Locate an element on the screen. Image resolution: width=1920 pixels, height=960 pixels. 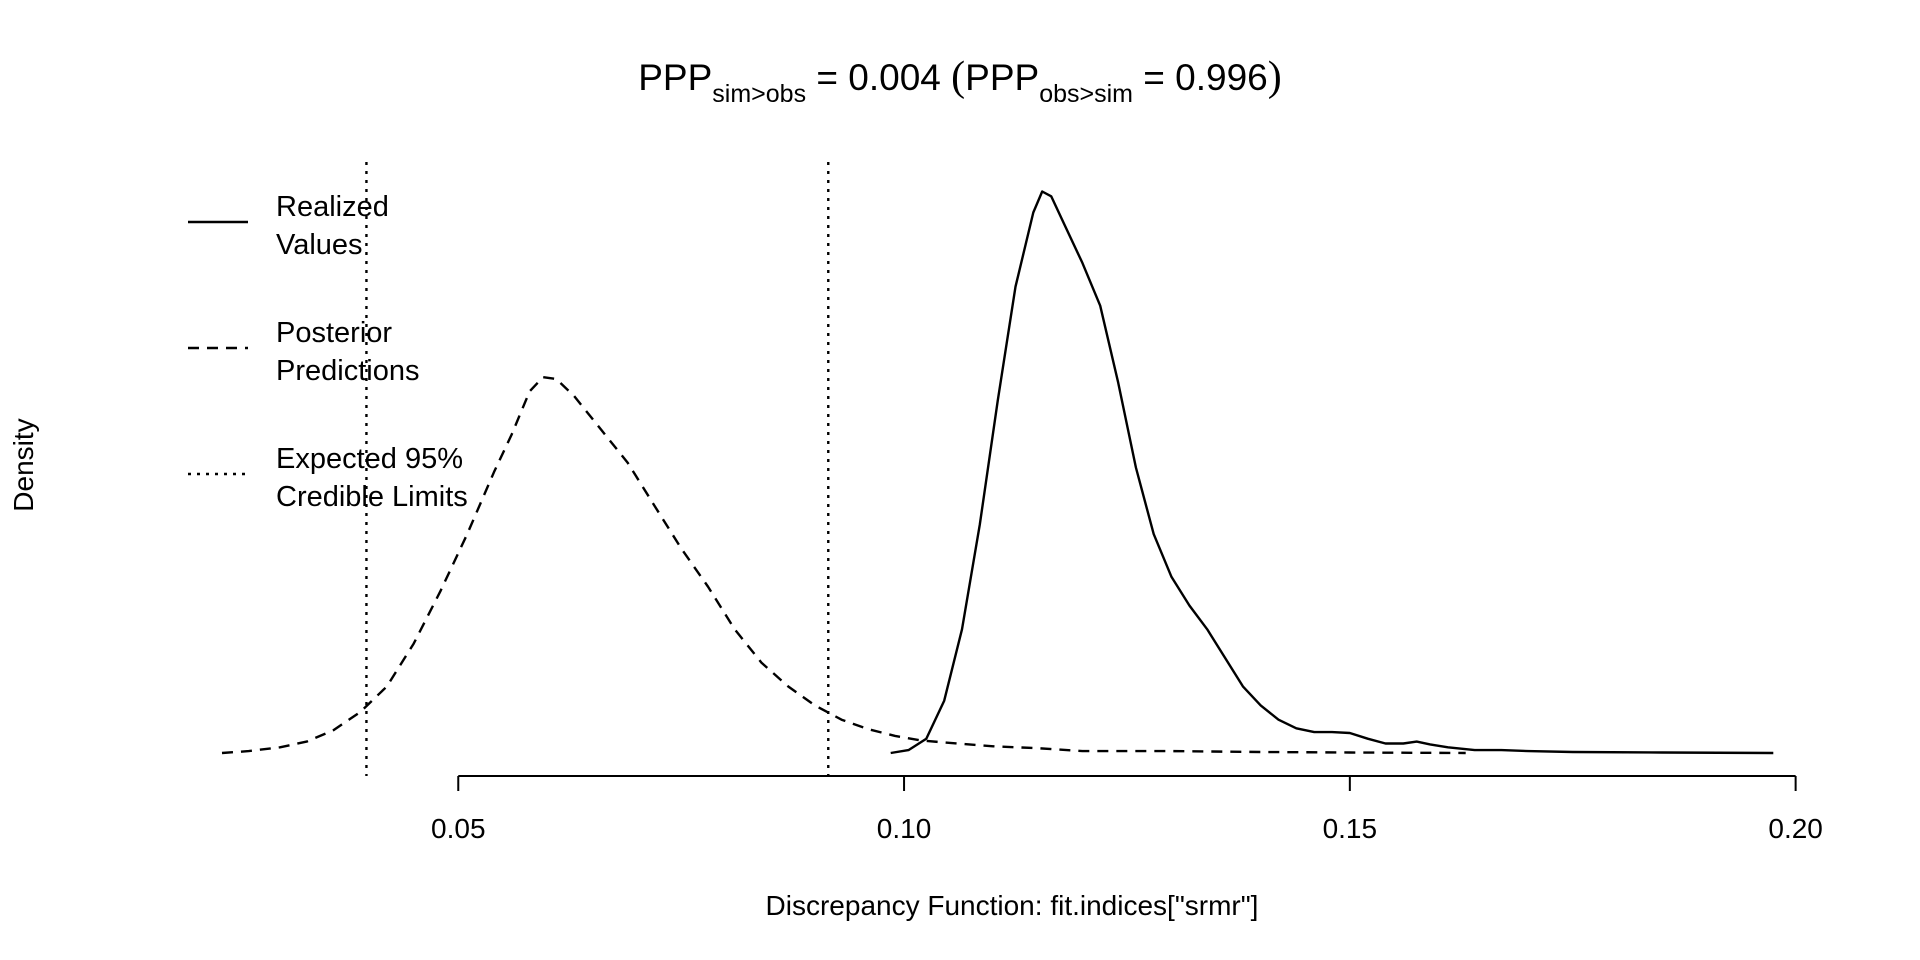
chart-title: PPPsim>obs = 0.004 (PPPobs>sim = 0.996) is located at coordinates (960, 81).